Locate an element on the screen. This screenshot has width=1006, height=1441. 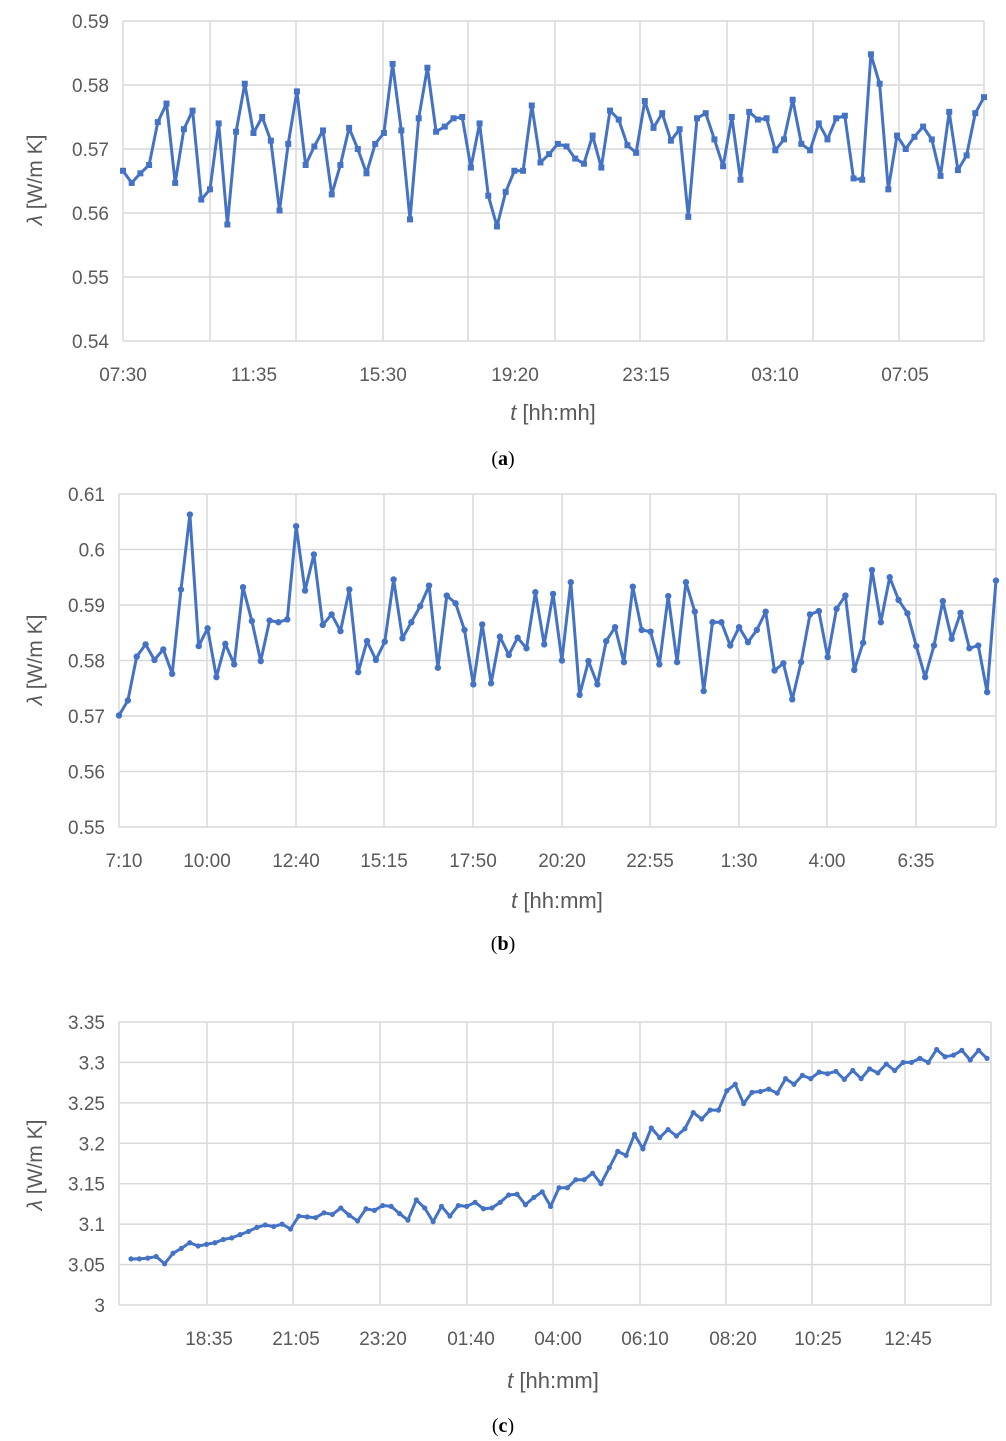
chart-b-y-tick-label: 0.58 is located at coordinates (86, 662).